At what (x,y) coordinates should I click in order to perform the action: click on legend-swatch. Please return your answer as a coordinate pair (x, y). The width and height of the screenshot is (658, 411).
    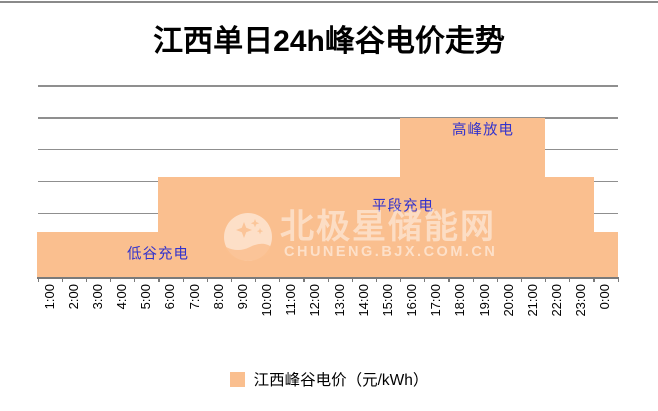
    Looking at the image, I should click on (237, 379).